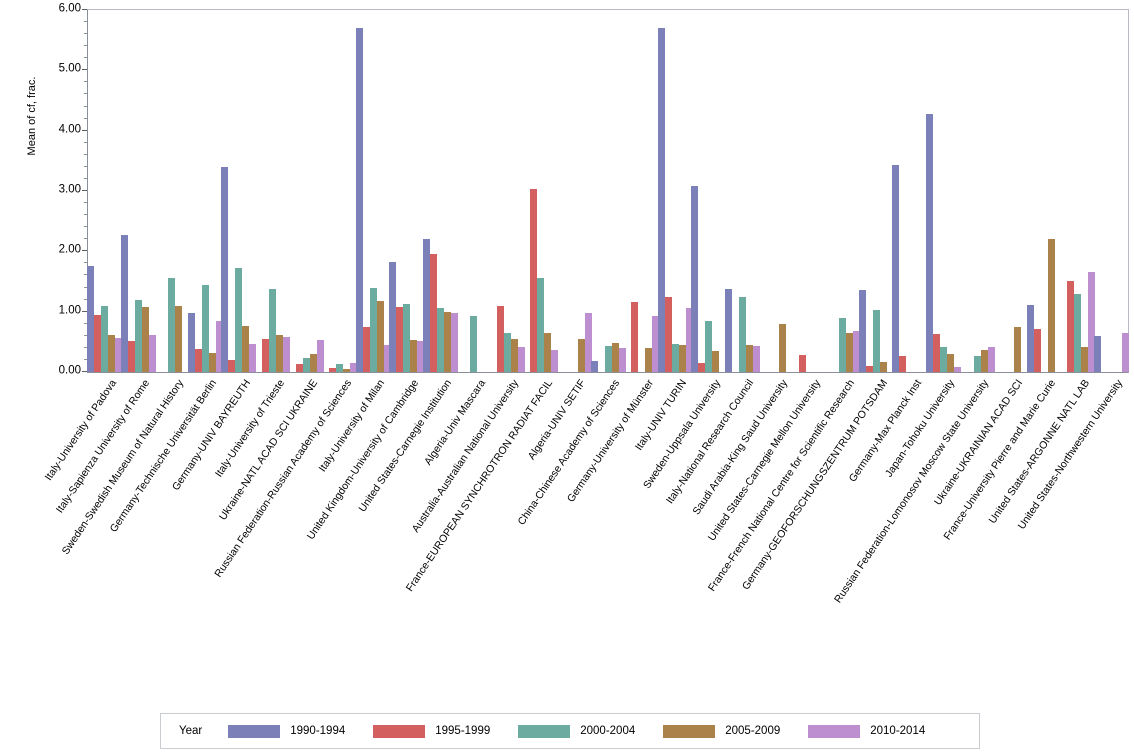  I want to click on legend-item: 1990-1994, so click(286, 731).